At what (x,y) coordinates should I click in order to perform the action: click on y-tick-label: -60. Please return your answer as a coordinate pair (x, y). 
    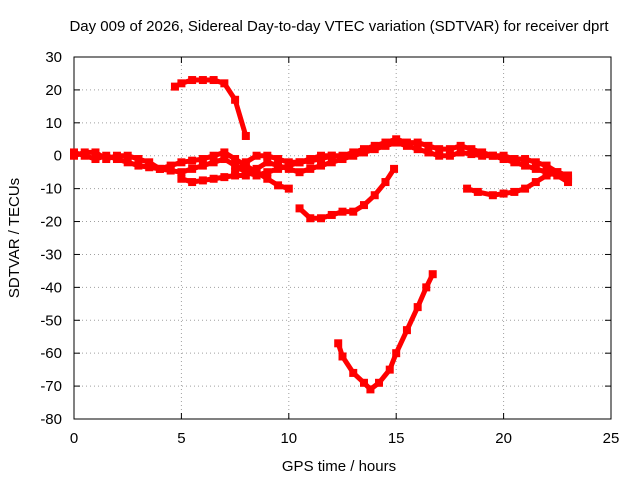
    Looking at the image, I should click on (51, 353).